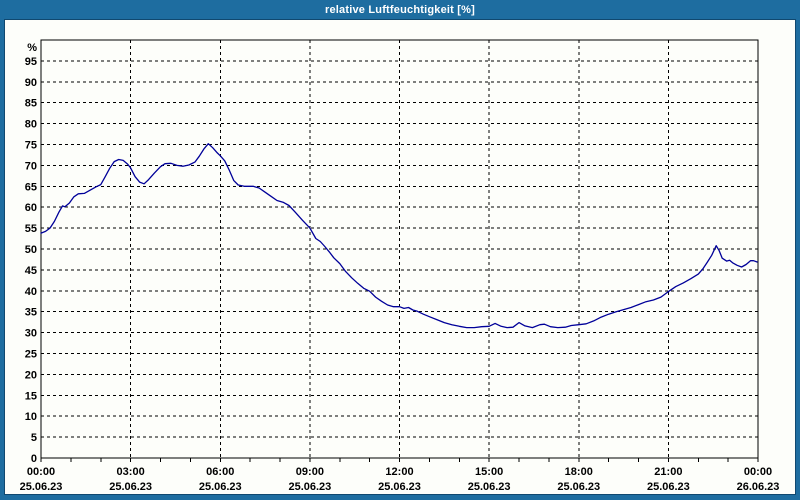  I want to click on window-title: relative Luftfeuchtigkeit [%], so click(400, 9).